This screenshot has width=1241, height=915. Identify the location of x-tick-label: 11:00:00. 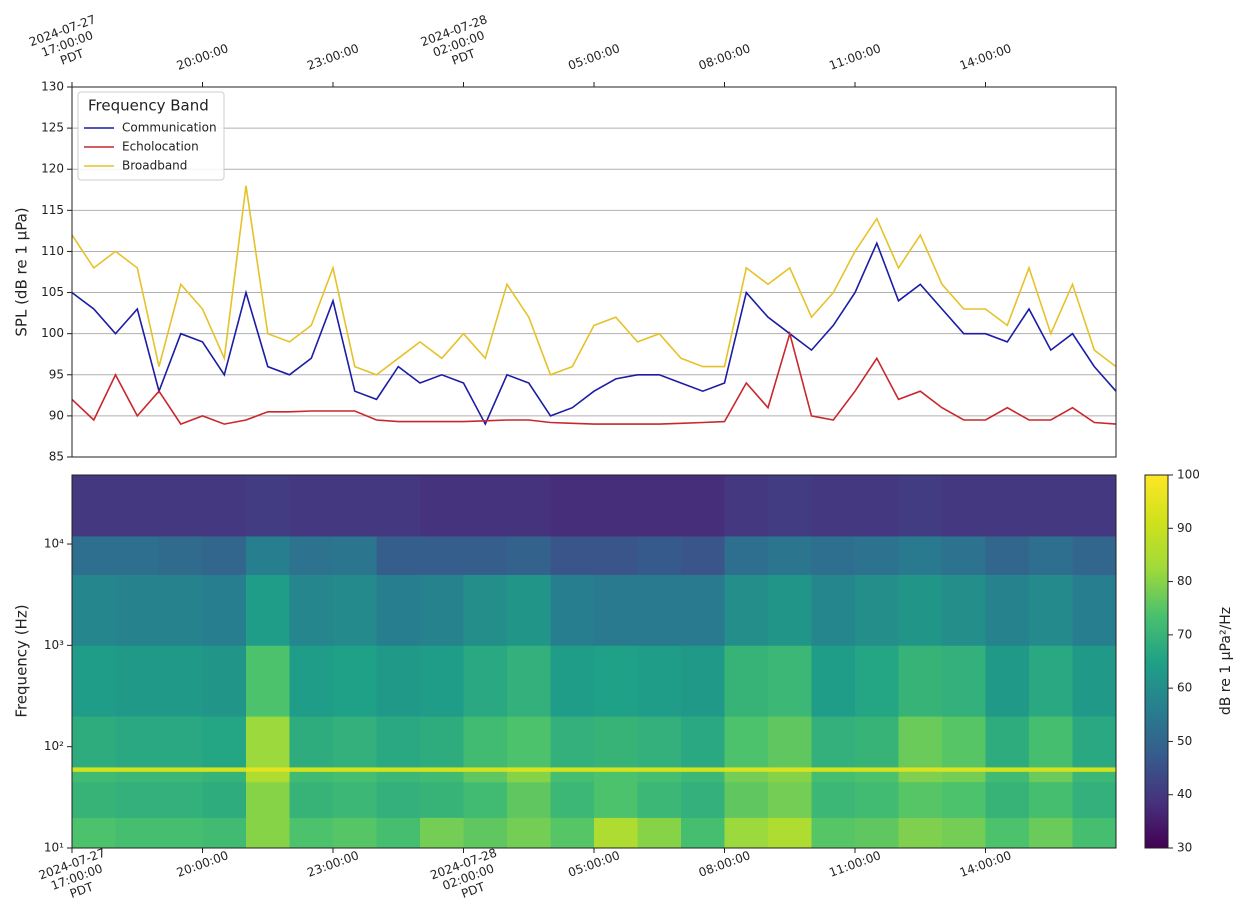
(854, 57).